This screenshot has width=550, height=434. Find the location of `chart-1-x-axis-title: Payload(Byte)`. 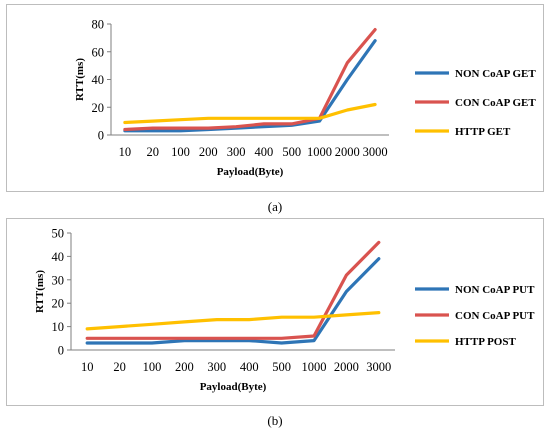

chart-1-x-axis-title: Payload(Byte) is located at coordinates (233, 387).